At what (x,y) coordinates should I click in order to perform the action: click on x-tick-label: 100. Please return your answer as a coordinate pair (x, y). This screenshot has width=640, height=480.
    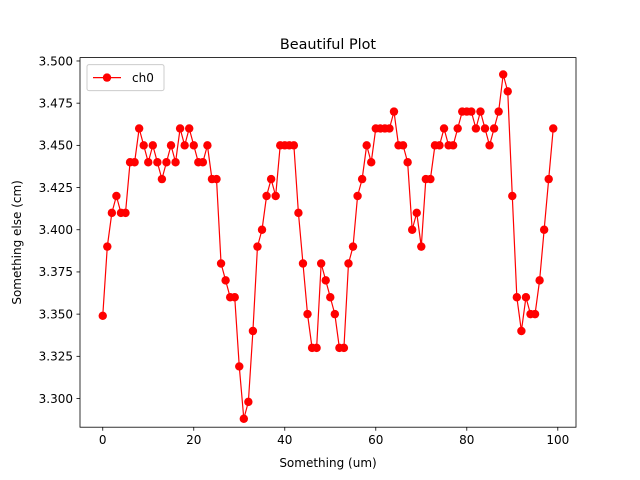
    Looking at the image, I should click on (557, 440).